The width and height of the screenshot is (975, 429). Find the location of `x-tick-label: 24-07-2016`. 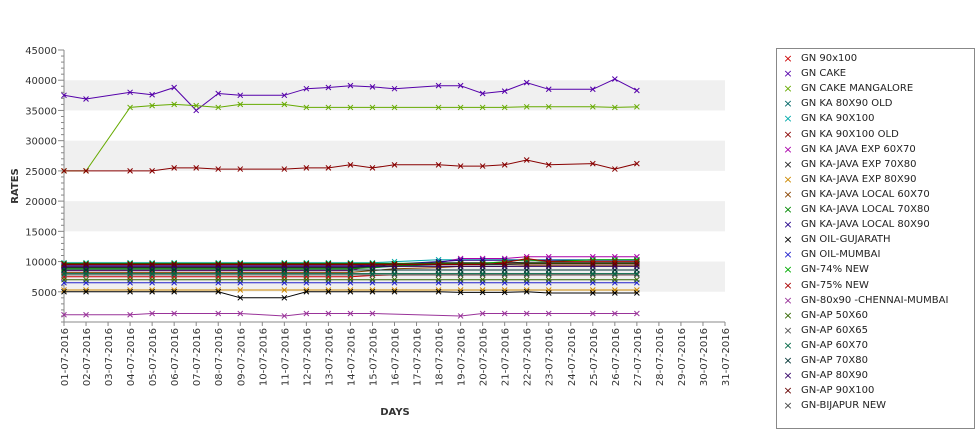

x-tick-label: 24-07-2016 is located at coordinates (572, 357).